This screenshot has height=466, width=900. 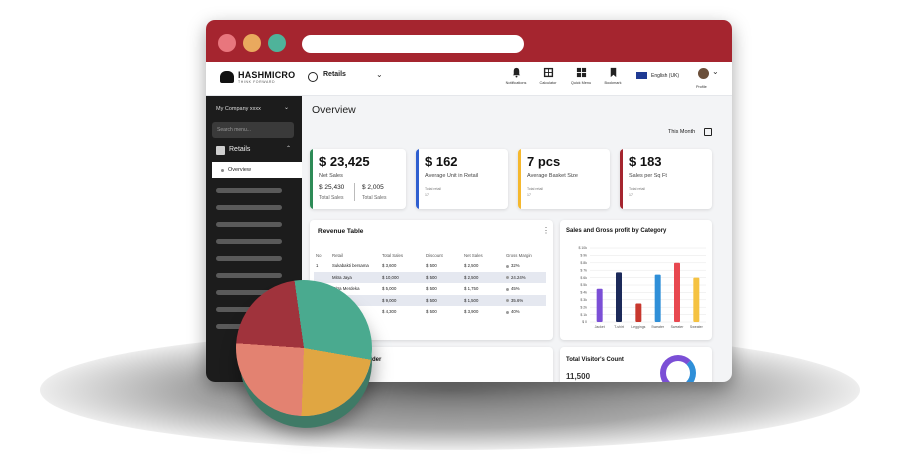 I want to click on address-bar, so click(x=413, y=44).